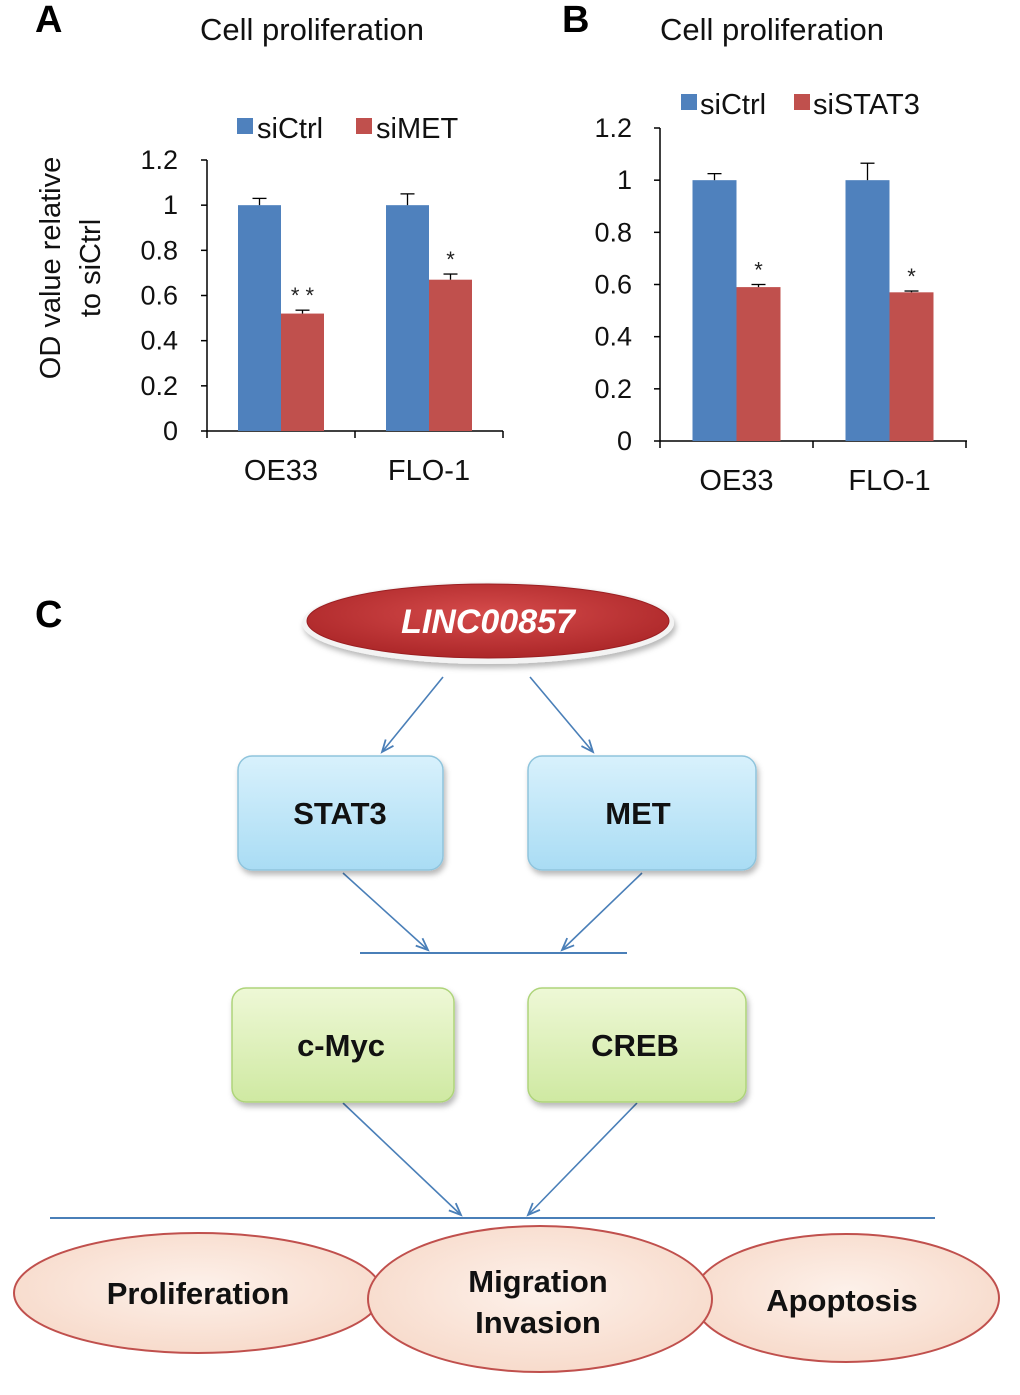 The height and width of the screenshot is (1395, 1020). I want to click on chart-b-legend: siCtrl siSTAT3, so click(800, 105).